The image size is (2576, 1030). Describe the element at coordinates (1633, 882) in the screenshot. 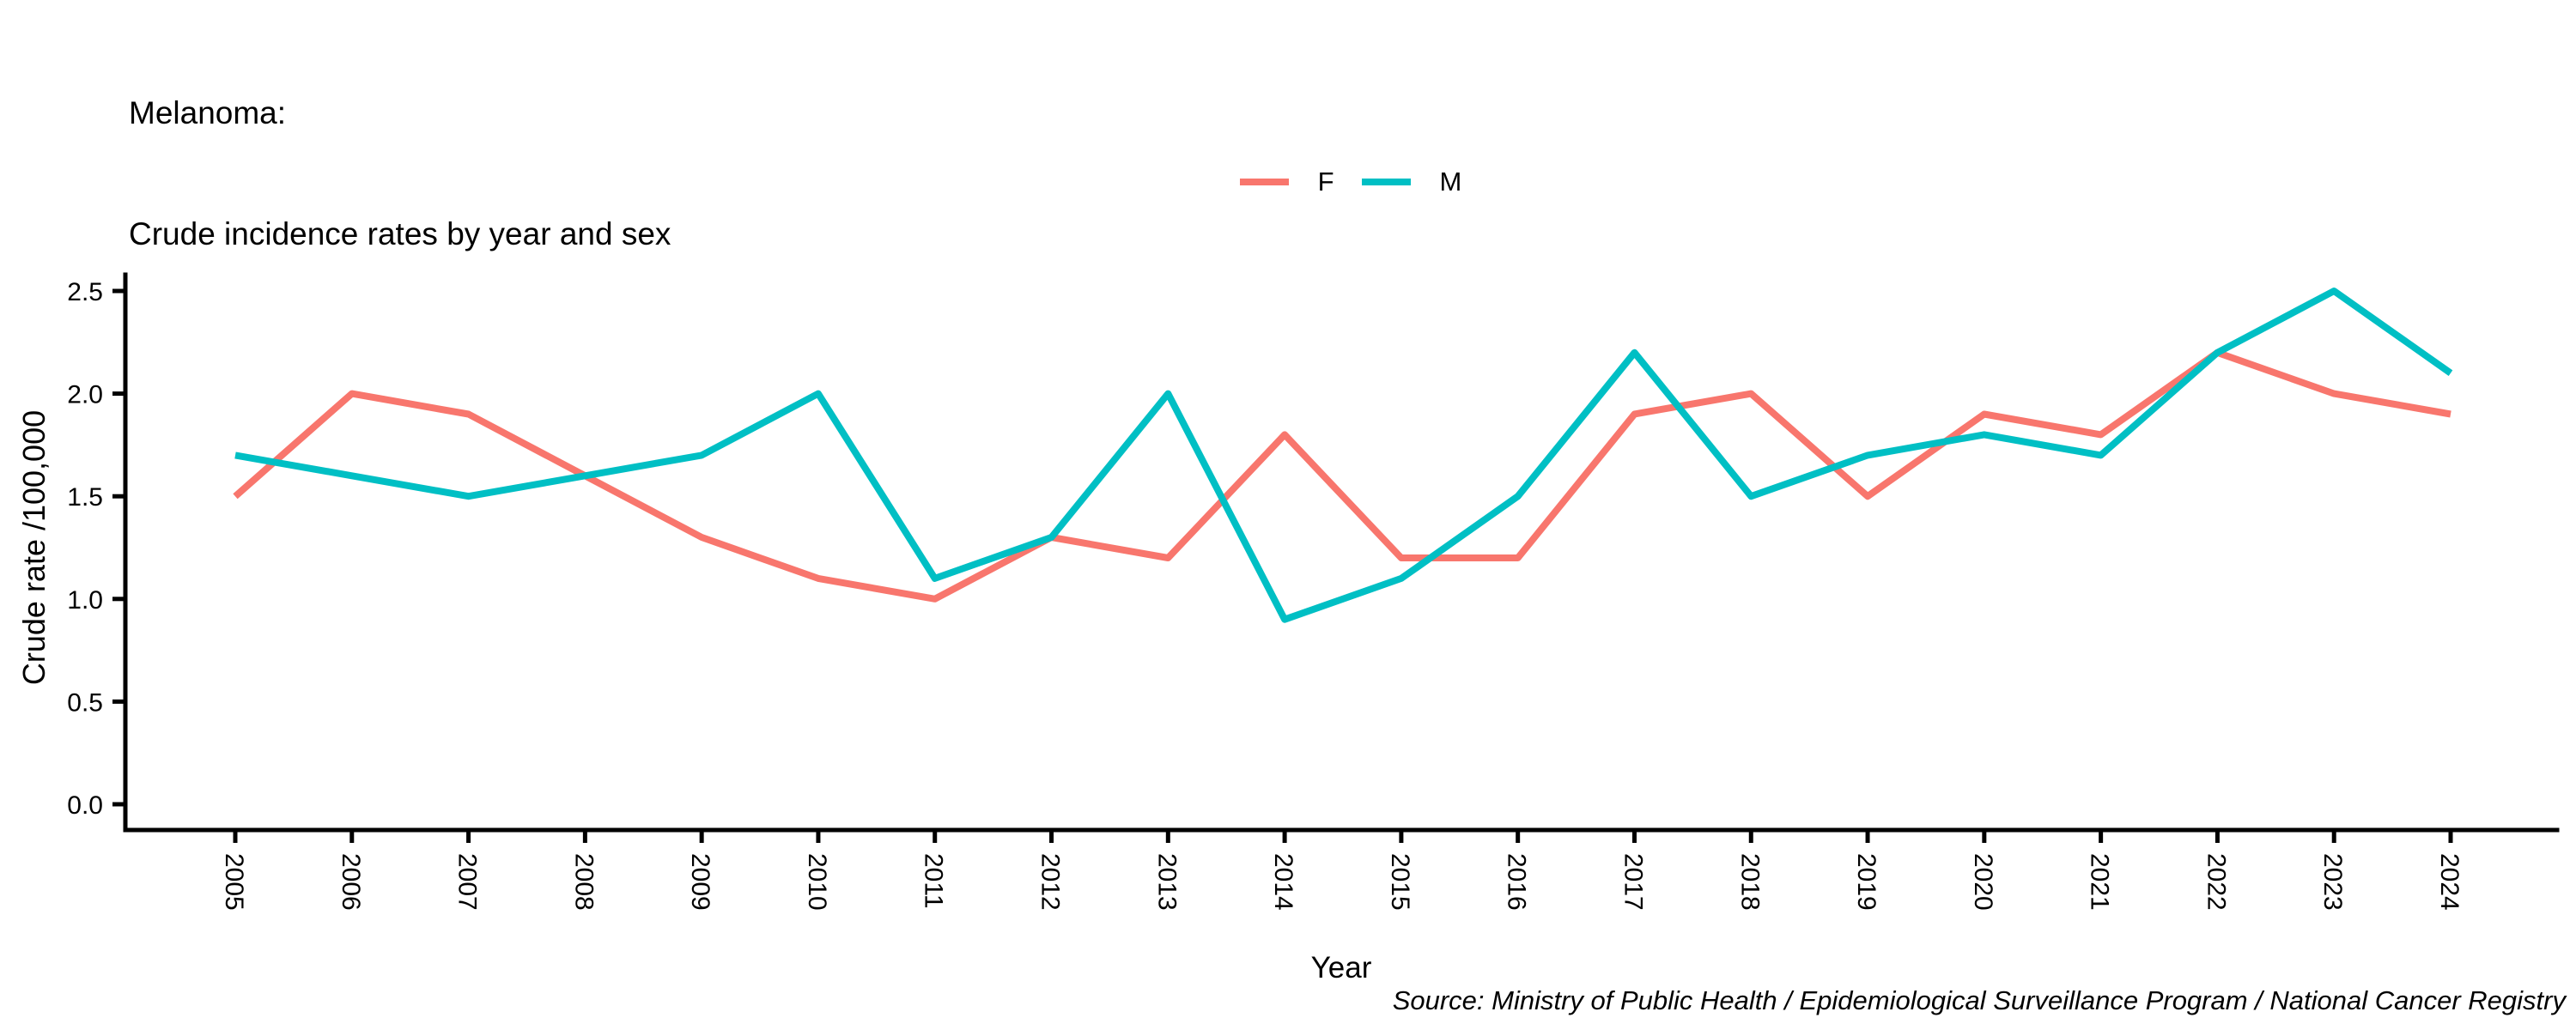

I see `x-tick-label: 2017` at that location.